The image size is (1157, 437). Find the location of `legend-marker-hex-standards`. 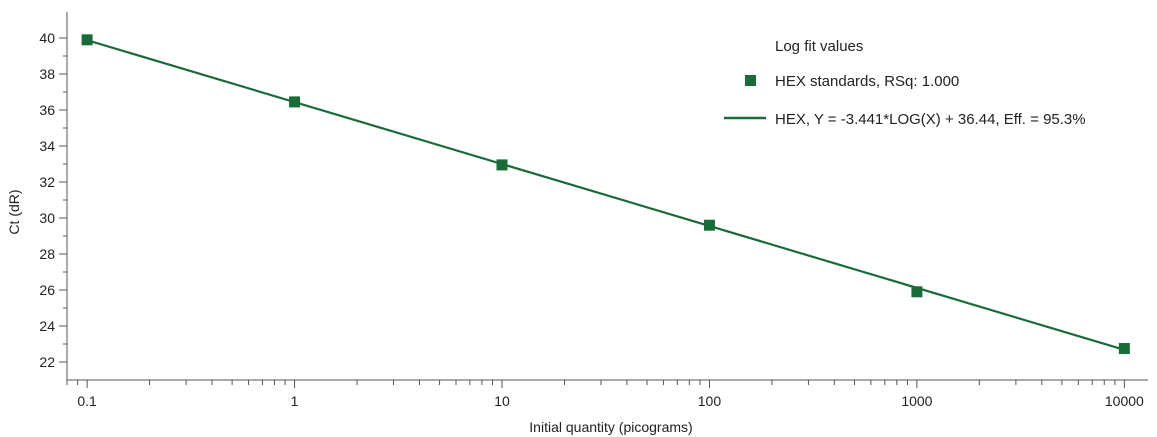

legend-marker-hex-standards is located at coordinates (750, 80).